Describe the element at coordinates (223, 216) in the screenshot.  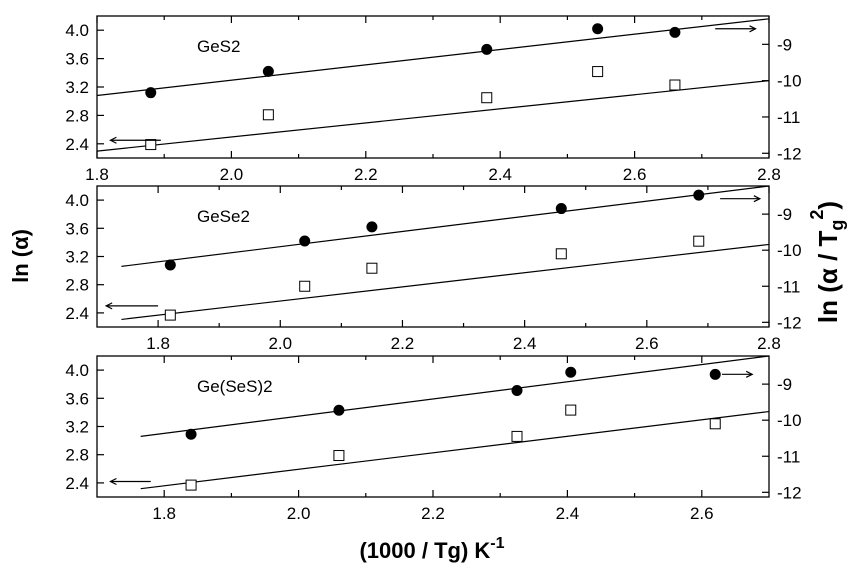
I see `panel-label: GeSe2` at that location.